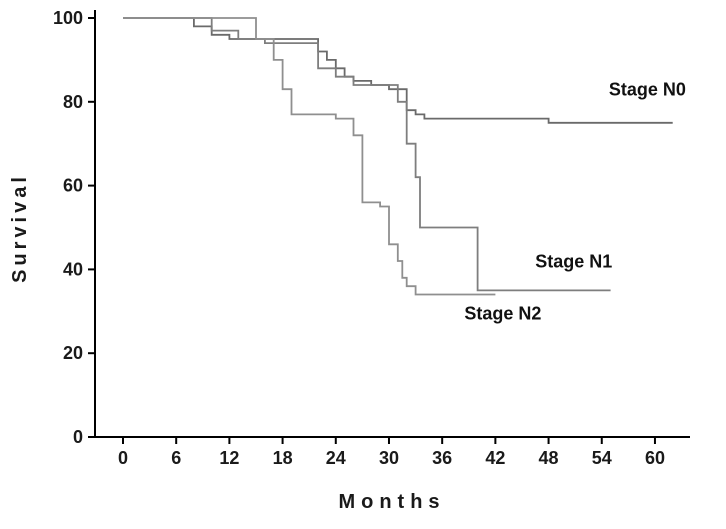 This screenshot has height=529, width=726. Describe the element at coordinates (68, 18) in the screenshot. I see `y-tick-label: 100` at that location.